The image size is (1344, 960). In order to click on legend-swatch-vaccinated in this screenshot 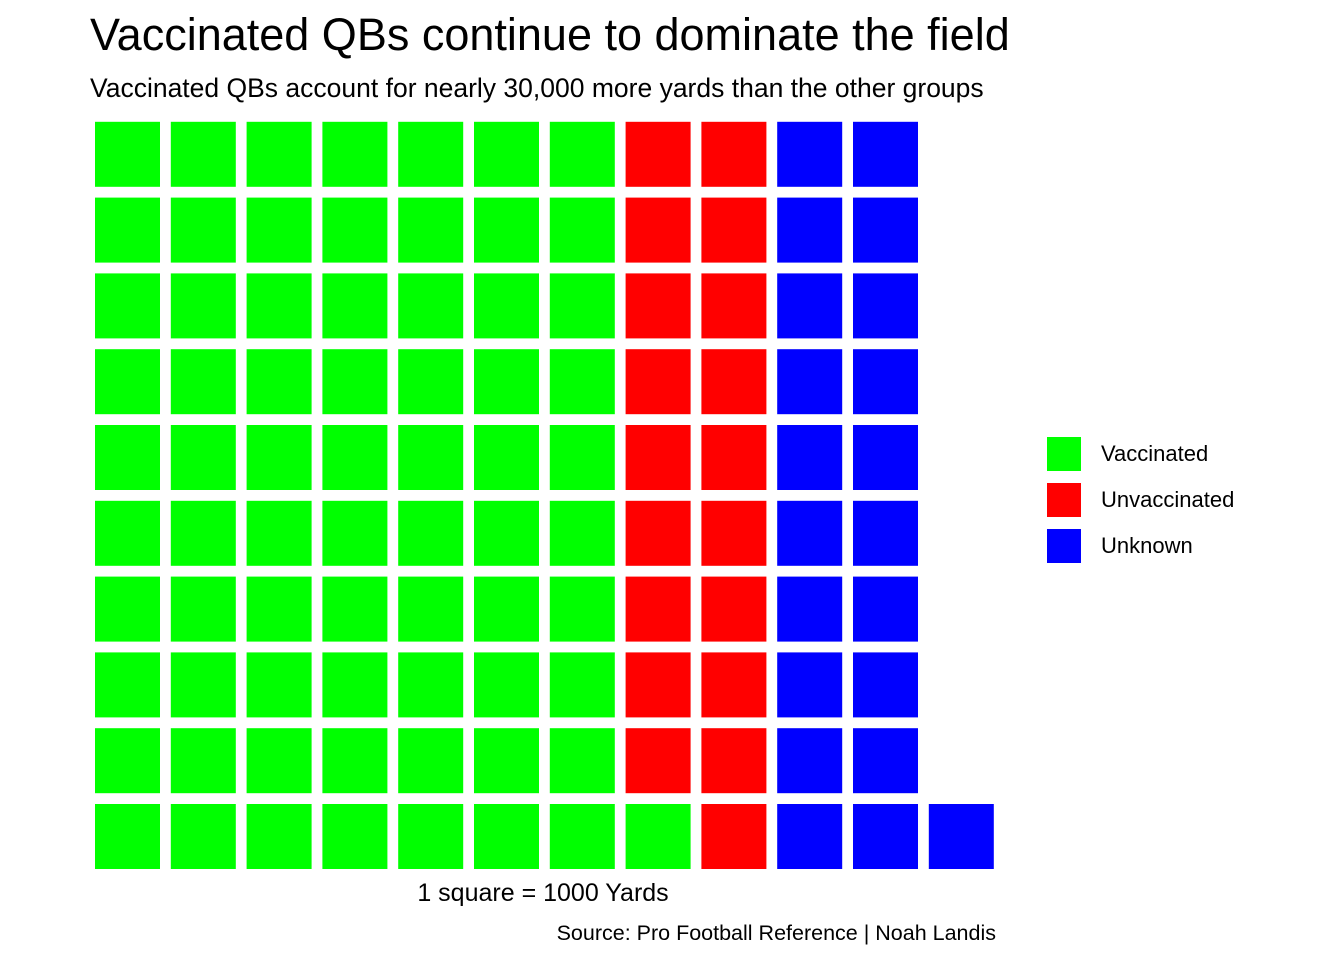, I will do `click(1064, 454)`.